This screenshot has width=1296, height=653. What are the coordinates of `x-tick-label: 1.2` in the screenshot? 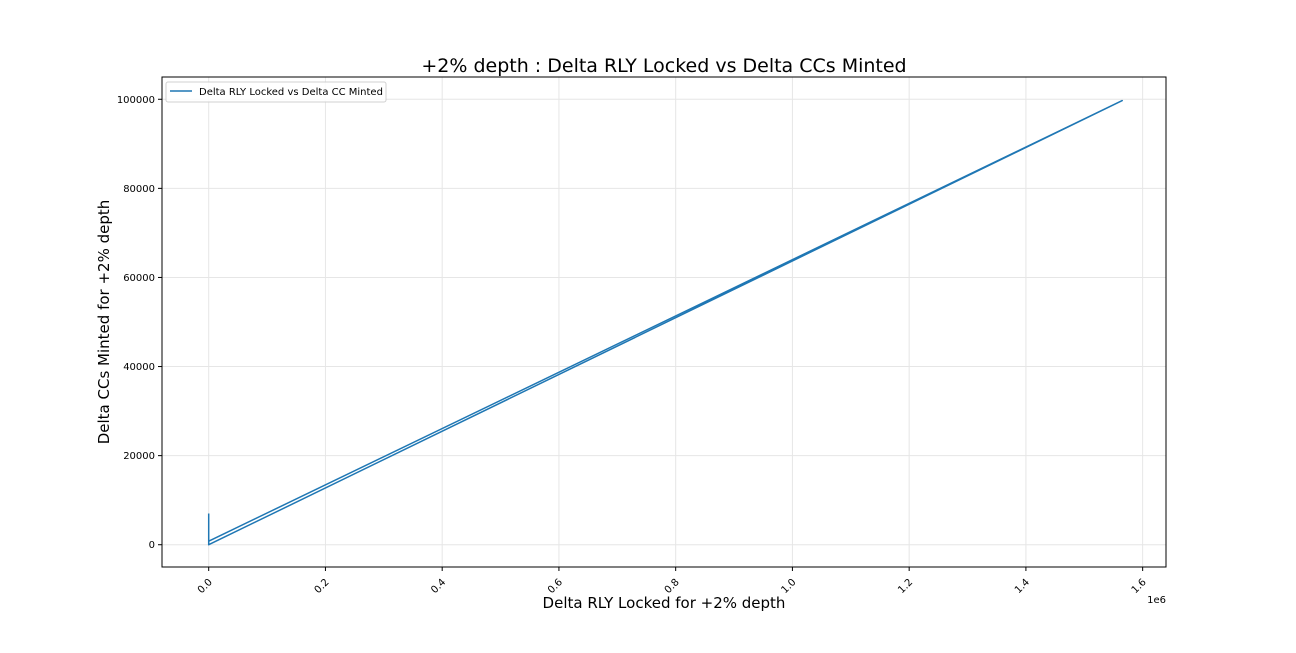 It's located at (905, 586).